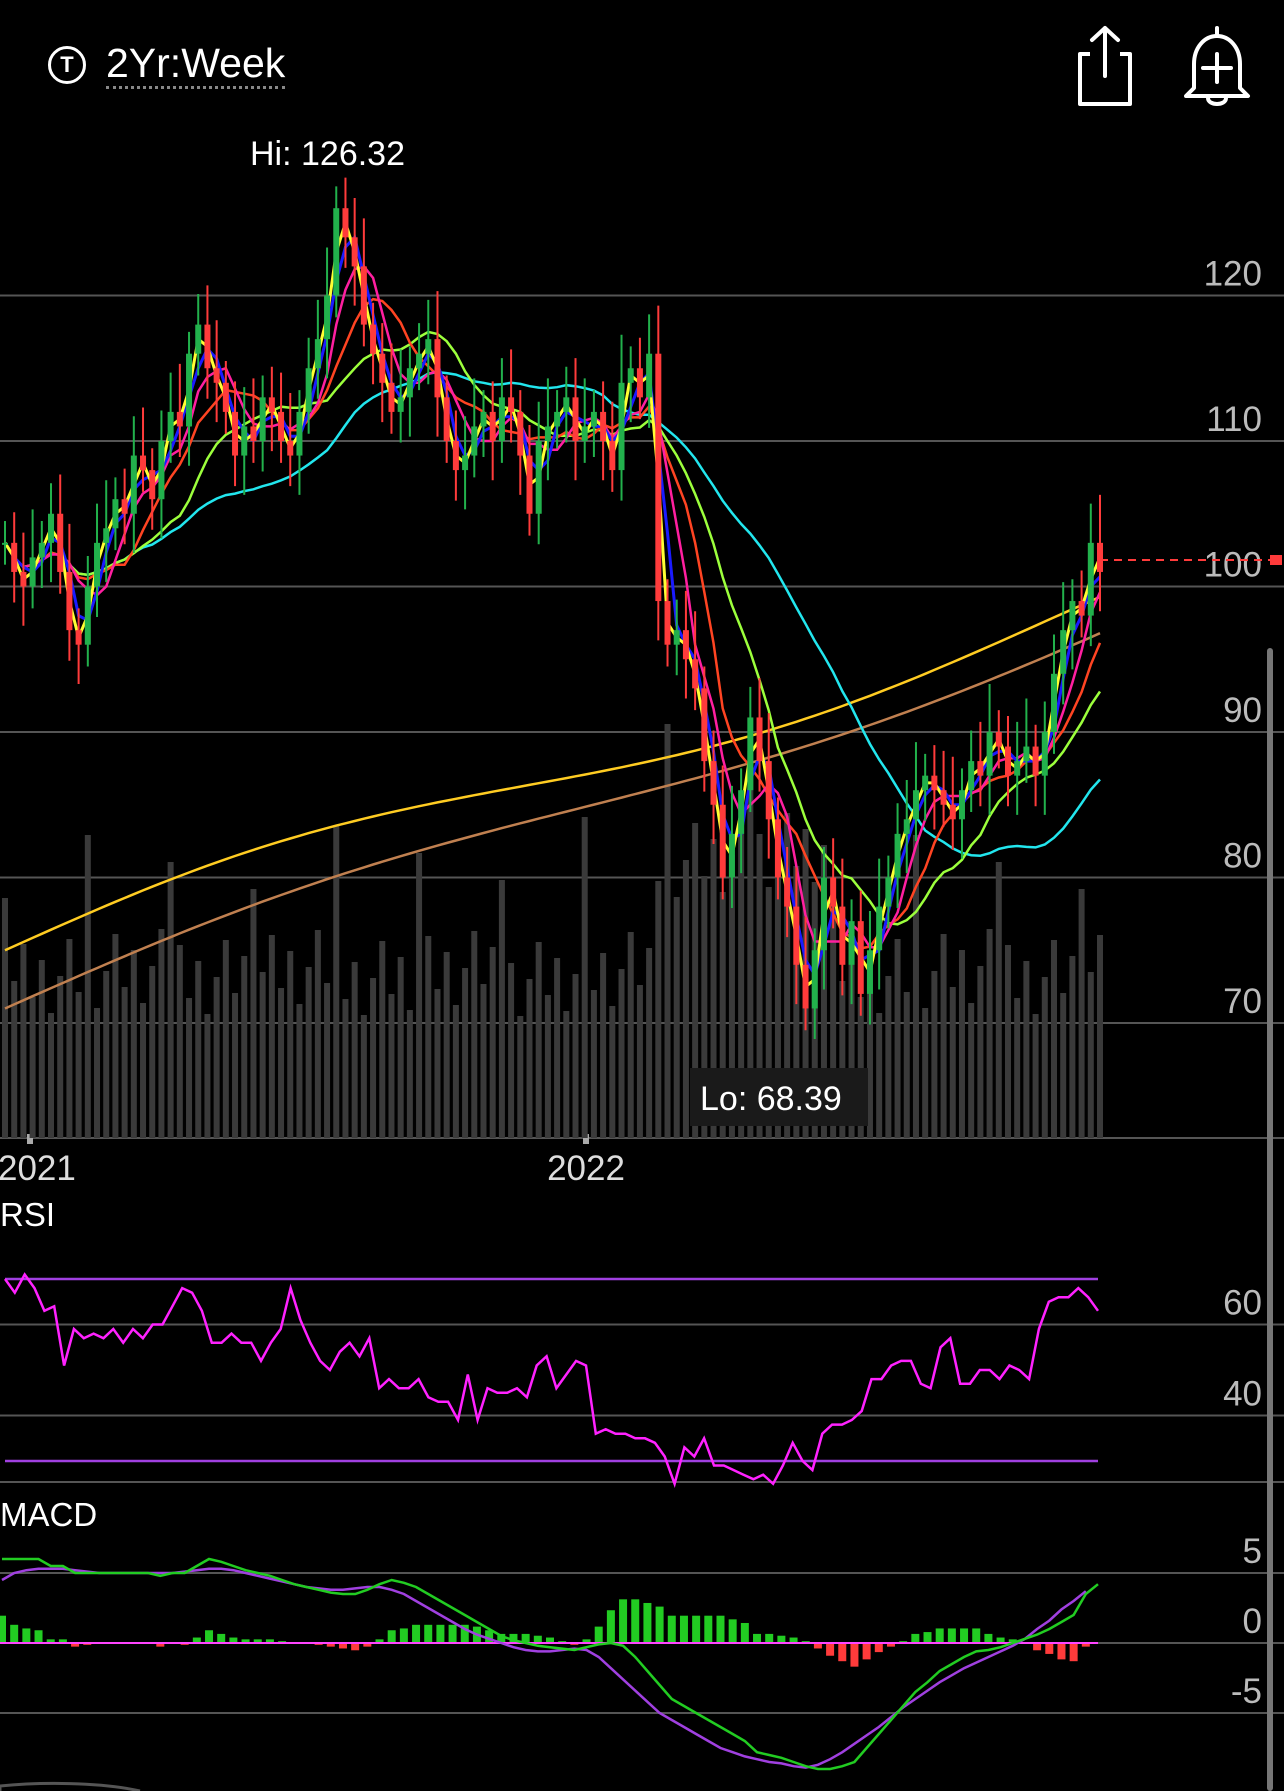  What do you see at coordinates (67, 65) in the screenshot?
I see `ticker-type-icon: T` at bounding box center [67, 65].